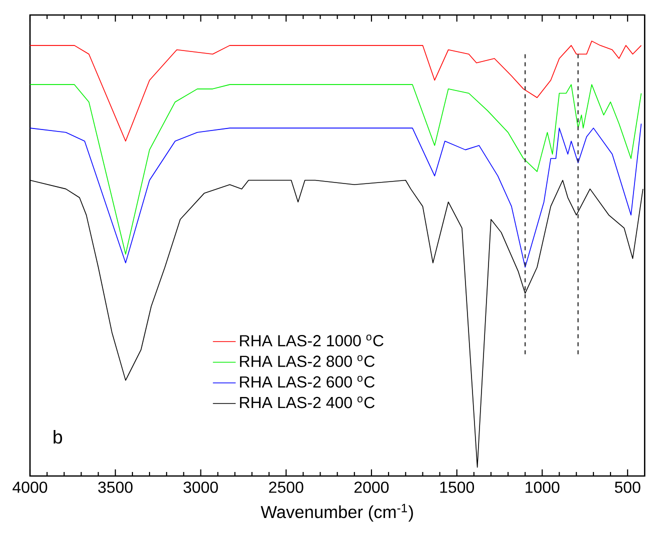 Image resolution: width=655 pixels, height=548 pixels. Describe the element at coordinates (627, 487) in the screenshot. I see `x-tick-label: 500` at that location.